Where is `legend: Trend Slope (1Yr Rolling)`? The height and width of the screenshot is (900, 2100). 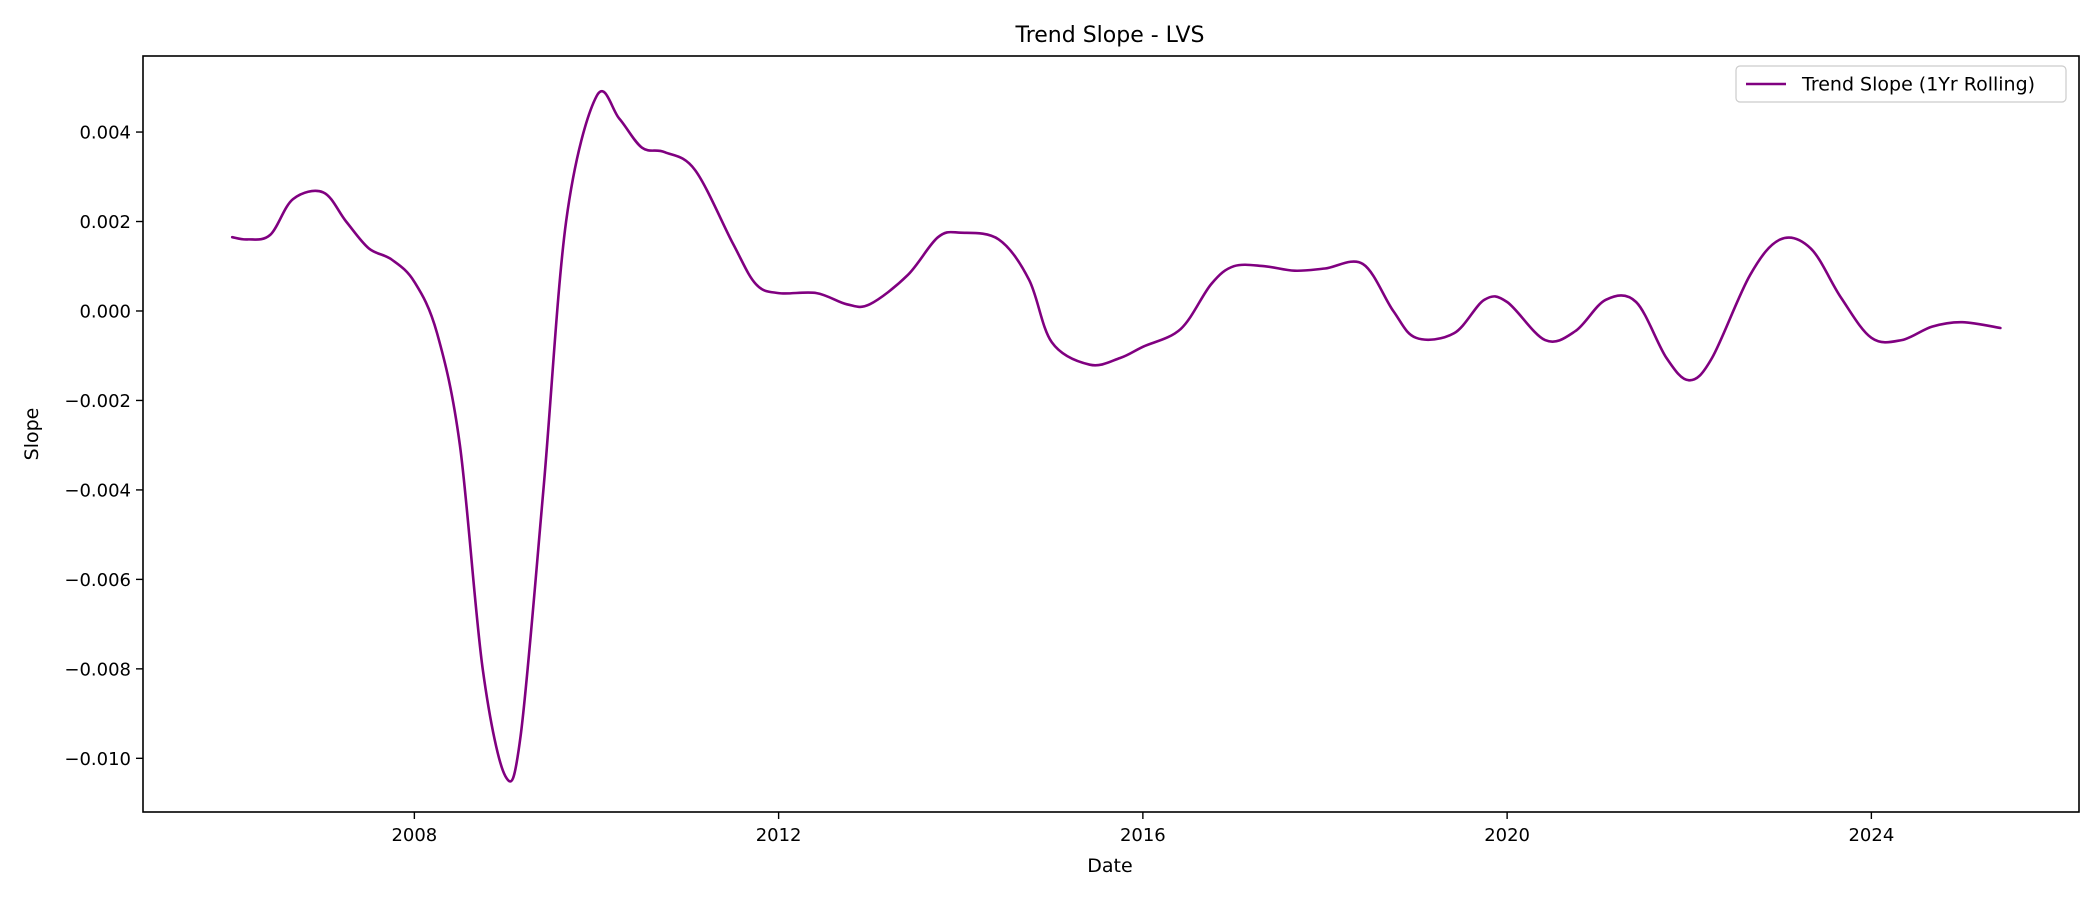 legend: Trend Slope (1Yr Rolling) is located at coordinates (1901, 84).